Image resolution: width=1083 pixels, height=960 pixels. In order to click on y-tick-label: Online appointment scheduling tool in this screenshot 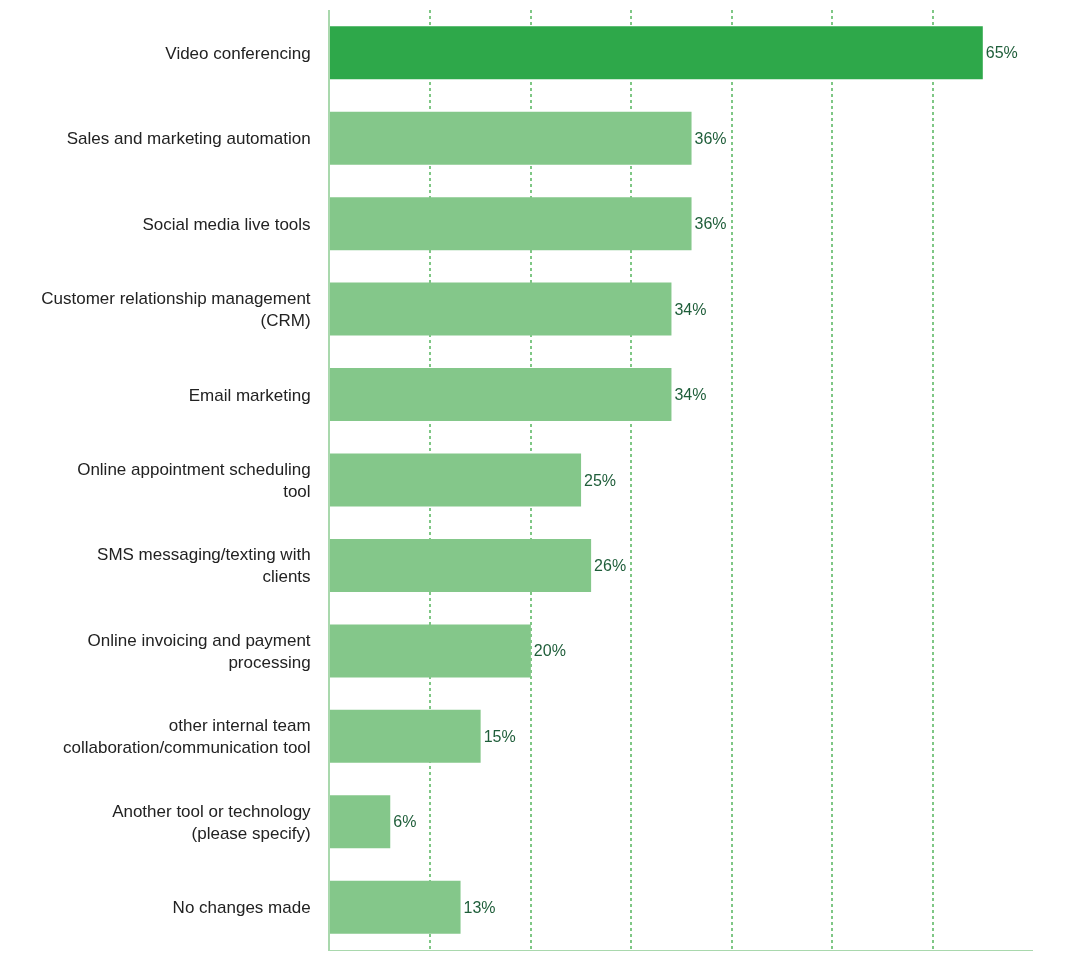, I will do `click(194, 480)`.